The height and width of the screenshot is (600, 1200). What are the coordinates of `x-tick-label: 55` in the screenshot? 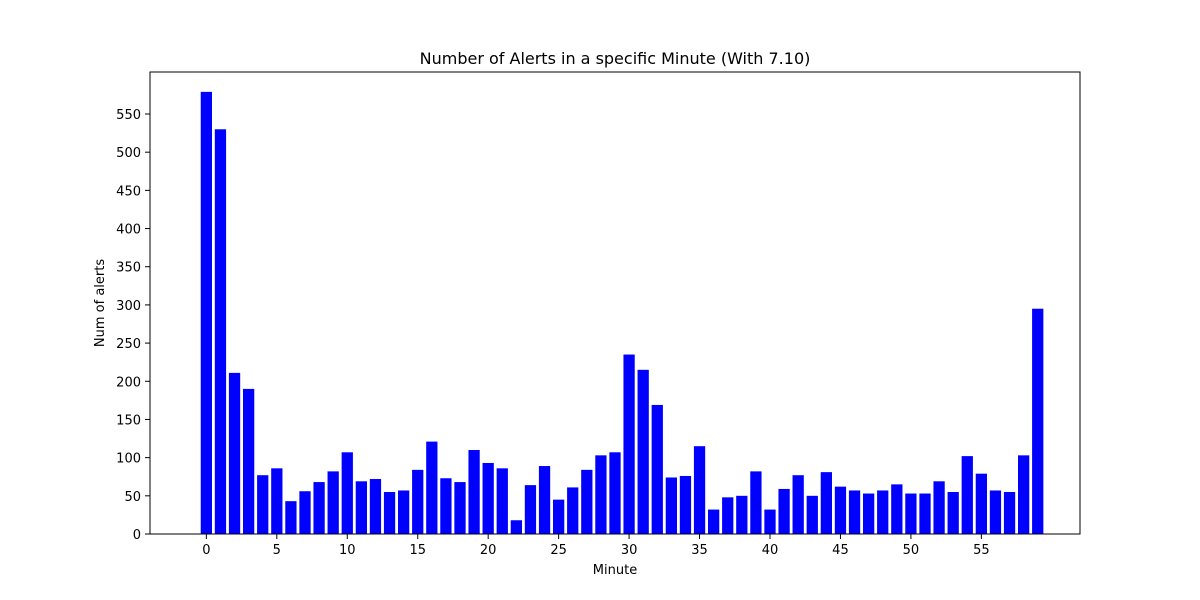 It's located at (981, 550).